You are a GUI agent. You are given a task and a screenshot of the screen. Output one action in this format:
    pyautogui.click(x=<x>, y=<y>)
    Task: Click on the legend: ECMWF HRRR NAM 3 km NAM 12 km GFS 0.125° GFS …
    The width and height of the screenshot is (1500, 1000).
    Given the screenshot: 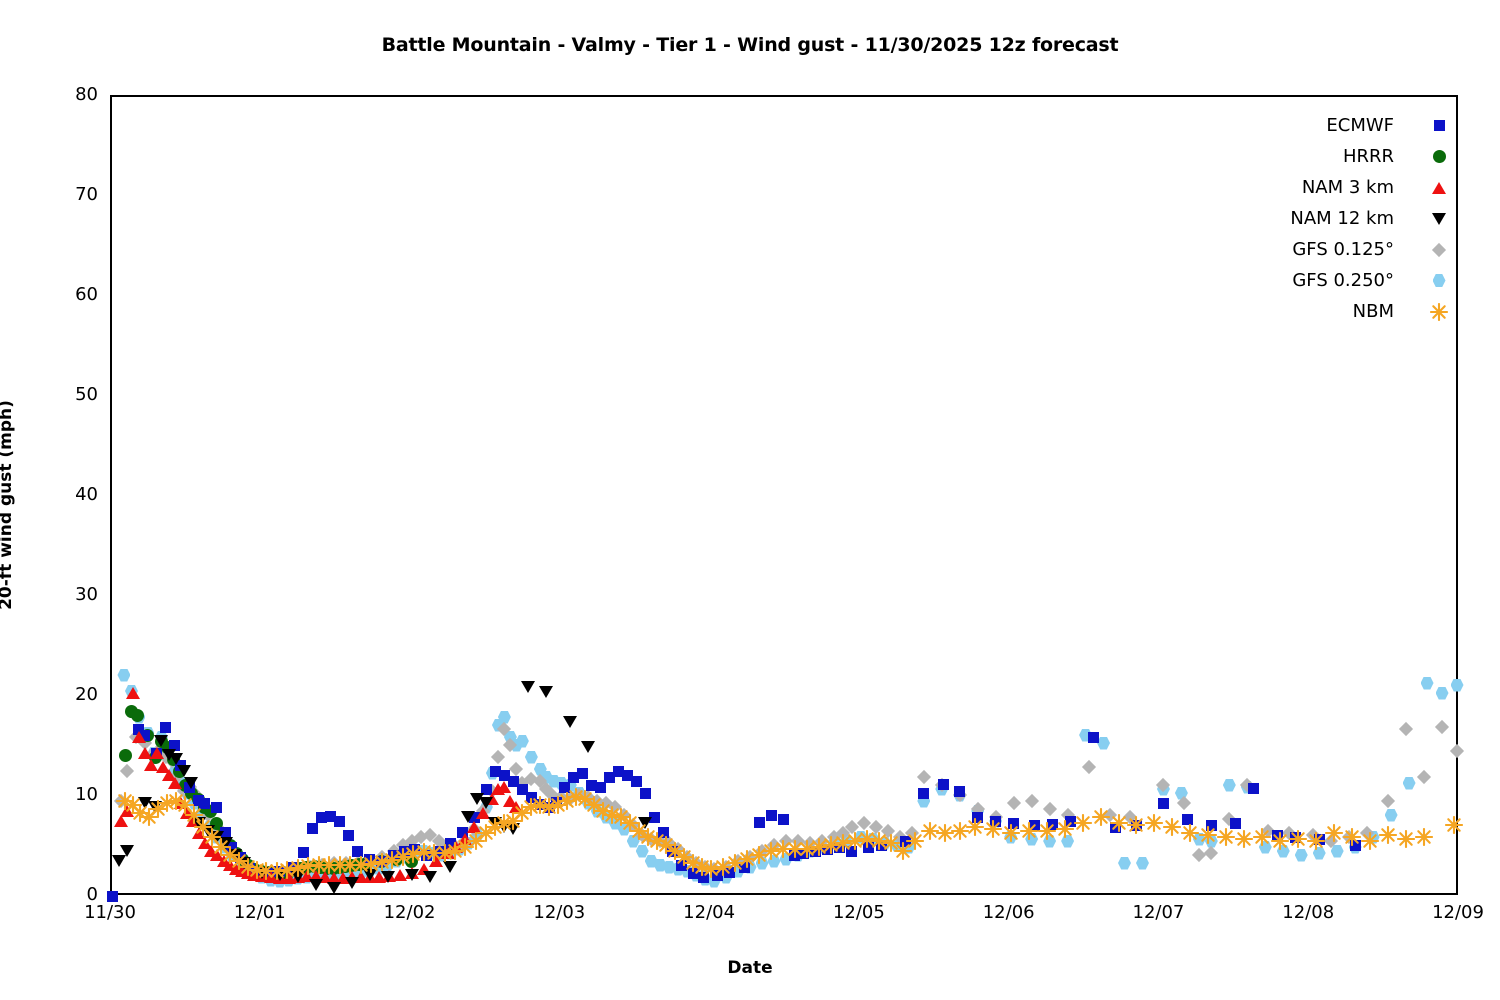 What is the action you would take?
    pyautogui.click(x=1300, y=218)
    